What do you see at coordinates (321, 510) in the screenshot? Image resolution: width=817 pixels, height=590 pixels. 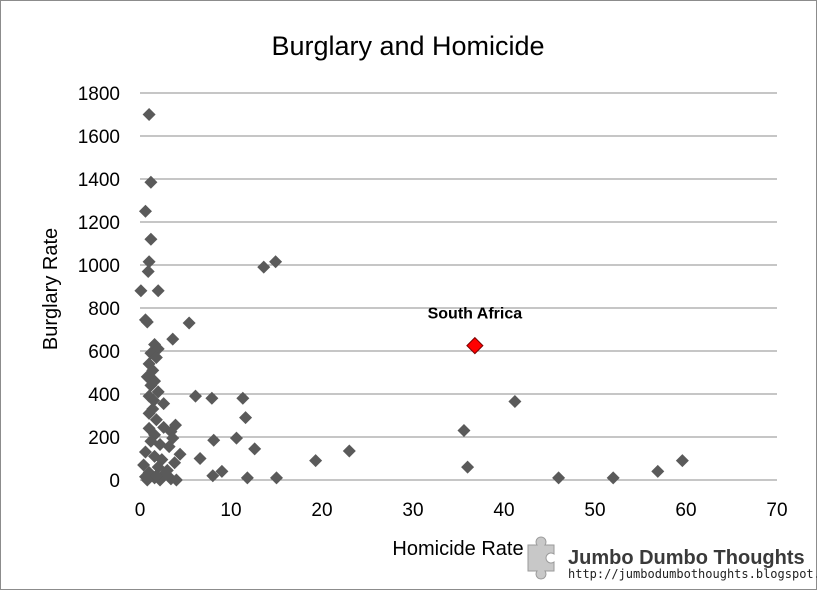 I see `x-tick-label: 20` at bounding box center [321, 510].